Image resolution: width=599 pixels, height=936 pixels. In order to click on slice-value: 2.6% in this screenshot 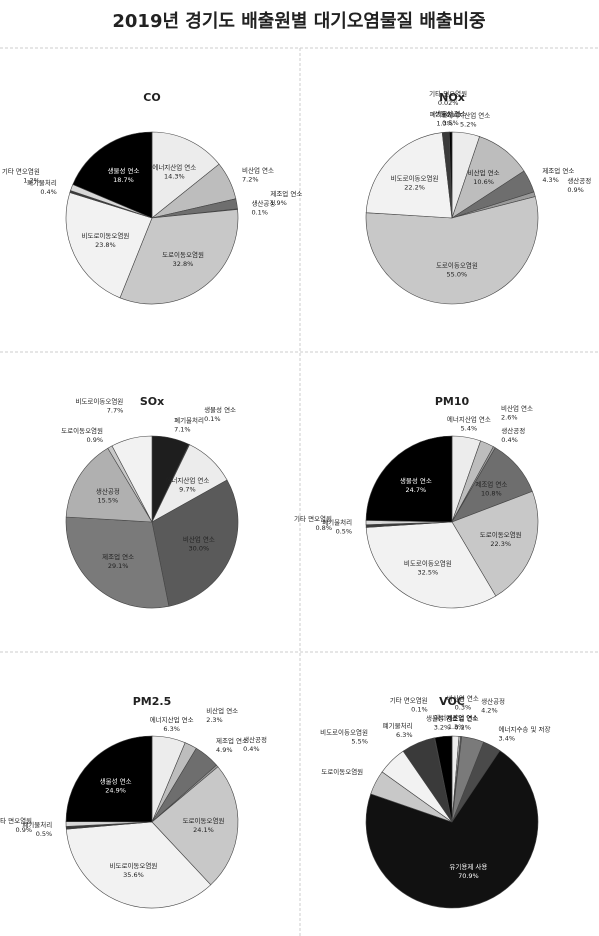, I will do `click(509, 417)`.